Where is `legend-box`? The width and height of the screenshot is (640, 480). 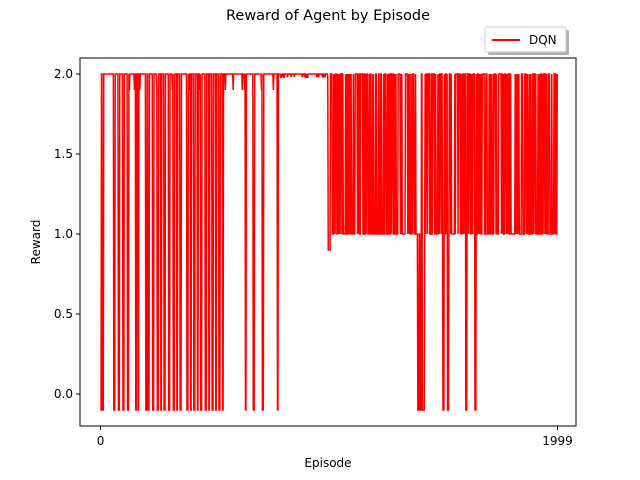
legend-box is located at coordinates (525, 39).